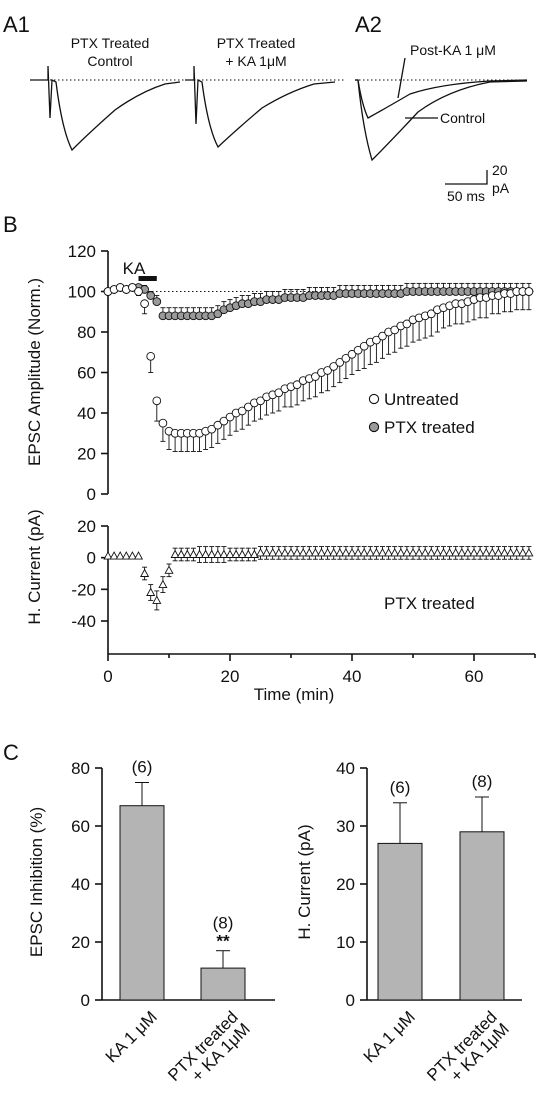 This screenshot has width=537, height=1117. Describe the element at coordinates (10, 224) in the screenshot. I see `panel-label-b: B` at that location.